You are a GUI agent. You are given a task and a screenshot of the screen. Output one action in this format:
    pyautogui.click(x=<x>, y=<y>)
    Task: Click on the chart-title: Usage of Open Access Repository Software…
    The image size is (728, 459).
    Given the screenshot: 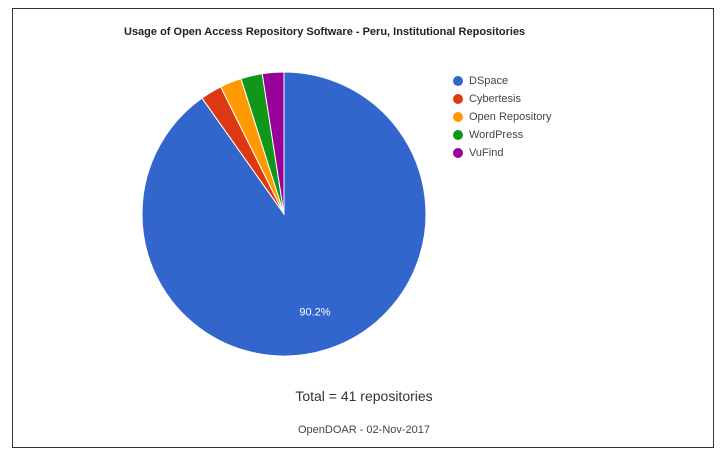 What is the action you would take?
    pyautogui.click(x=325, y=32)
    